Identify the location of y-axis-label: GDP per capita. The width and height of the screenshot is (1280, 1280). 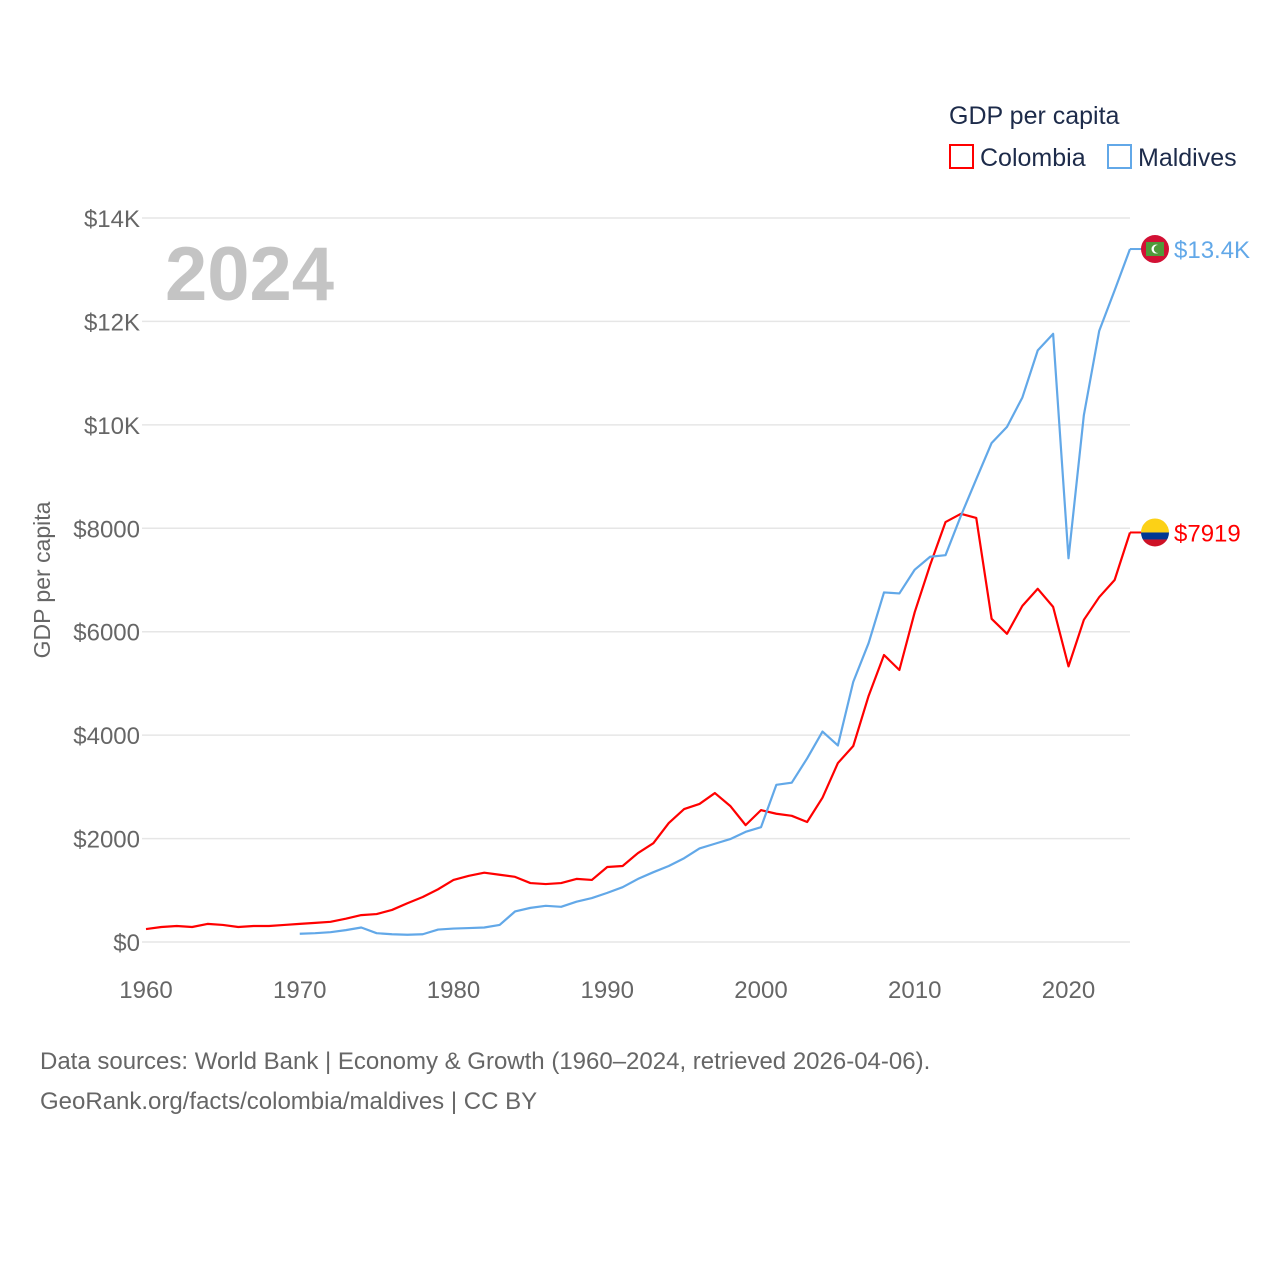
(42, 579).